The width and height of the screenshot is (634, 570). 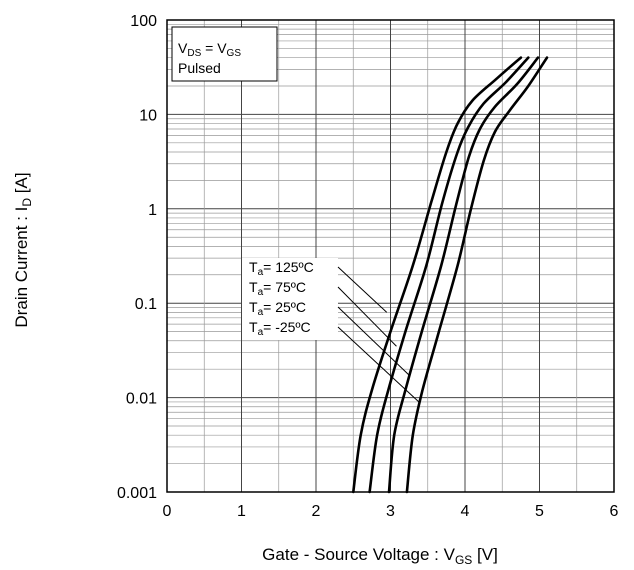 I want to click on legend-box: VDS = VGS Pulsed, so click(x=224, y=54).